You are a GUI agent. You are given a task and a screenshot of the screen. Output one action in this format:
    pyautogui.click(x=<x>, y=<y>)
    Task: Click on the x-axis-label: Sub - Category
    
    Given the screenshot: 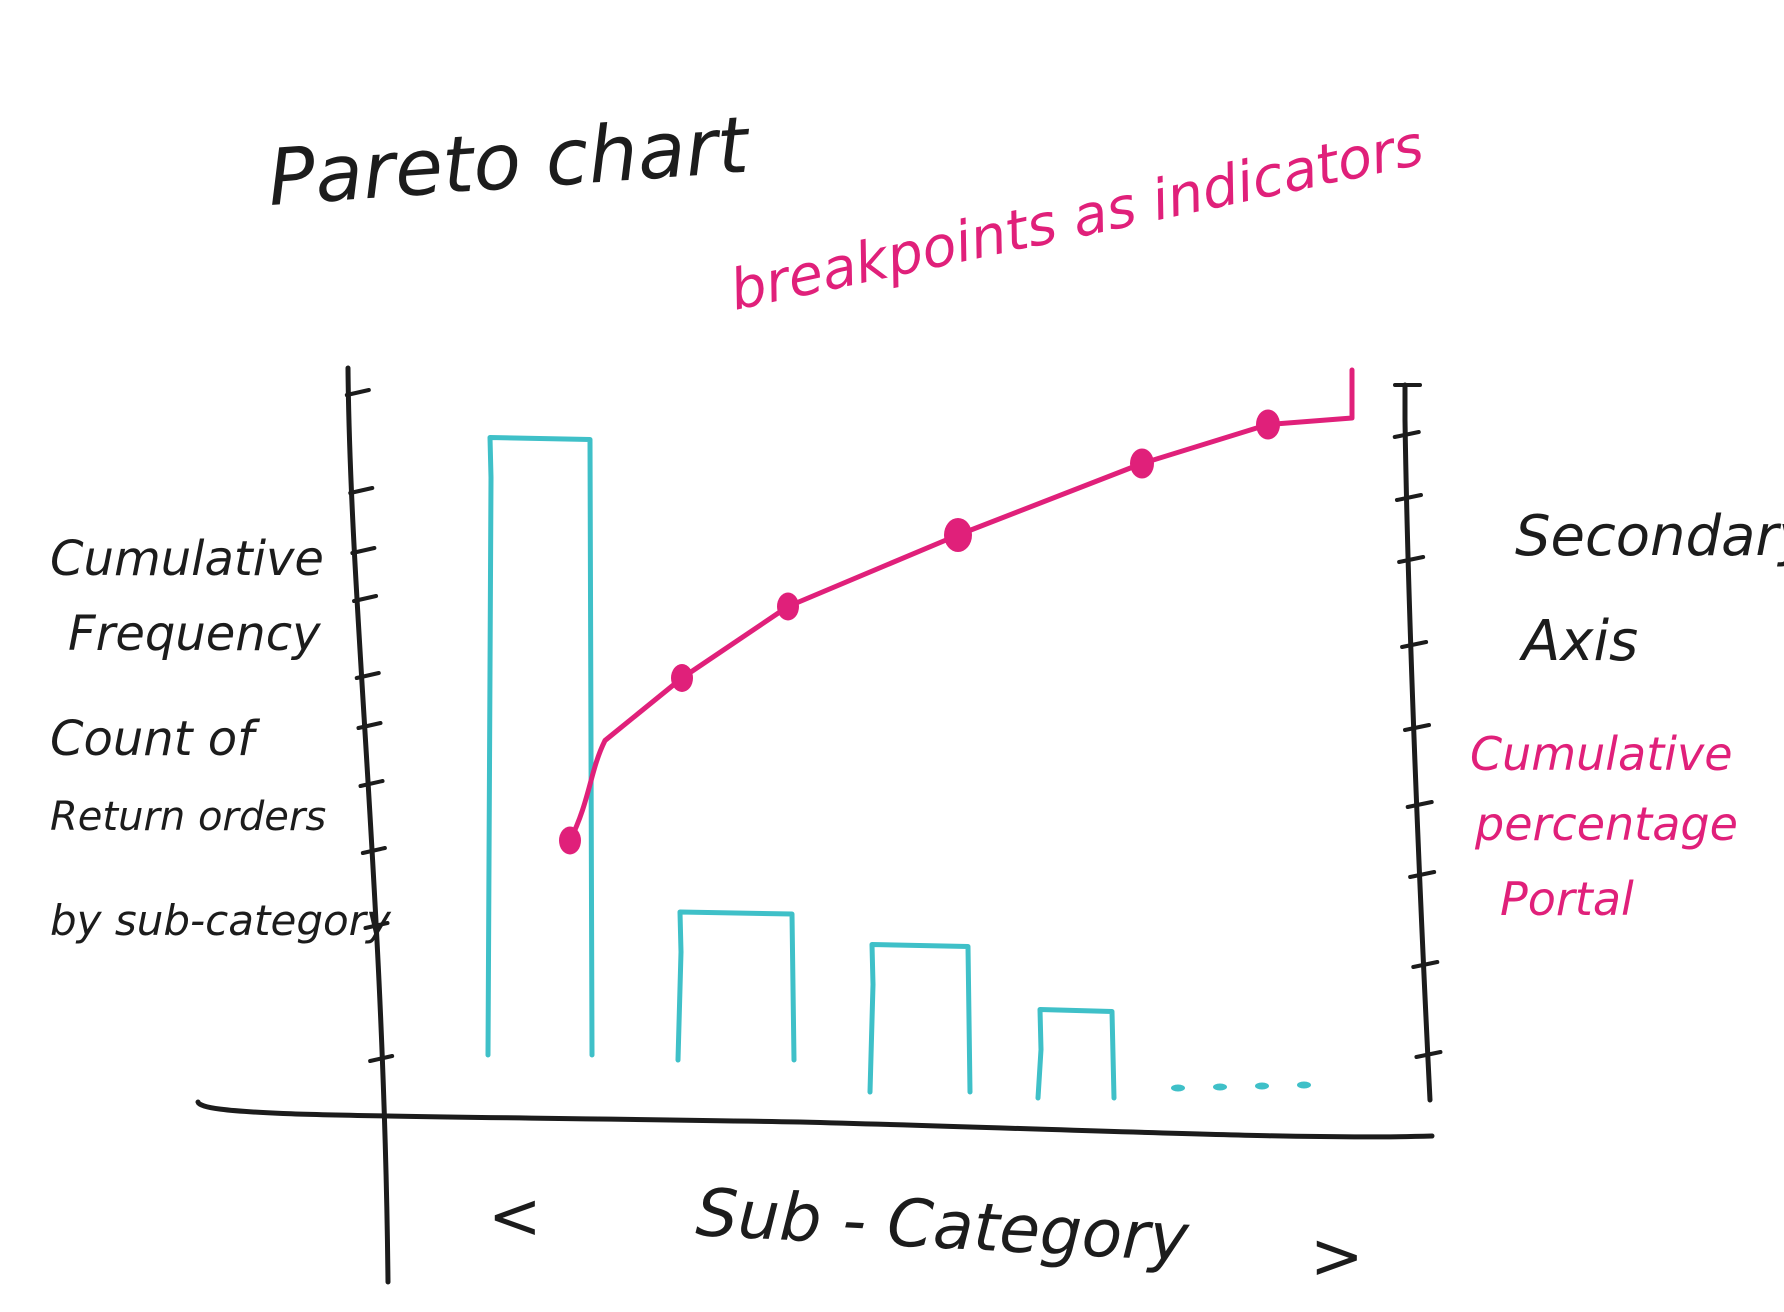 What is the action you would take?
    pyautogui.click(x=942, y=1225)
    